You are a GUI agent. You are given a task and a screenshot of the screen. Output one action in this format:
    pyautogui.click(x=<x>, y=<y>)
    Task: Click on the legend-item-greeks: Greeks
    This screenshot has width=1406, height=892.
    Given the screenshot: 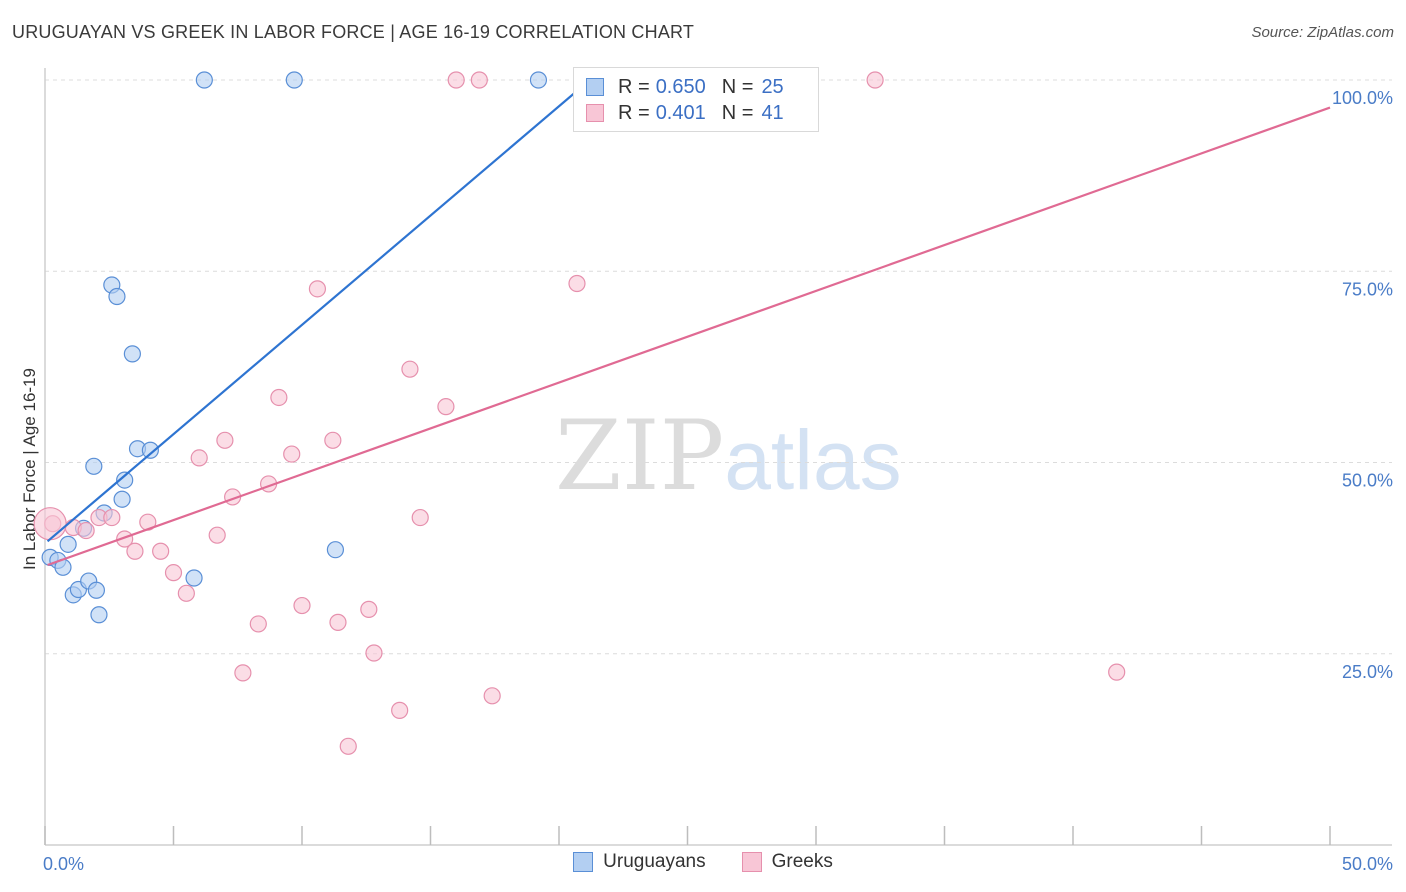 What is the action you would take?
    pyautogui.click(x=787, y=862)
    